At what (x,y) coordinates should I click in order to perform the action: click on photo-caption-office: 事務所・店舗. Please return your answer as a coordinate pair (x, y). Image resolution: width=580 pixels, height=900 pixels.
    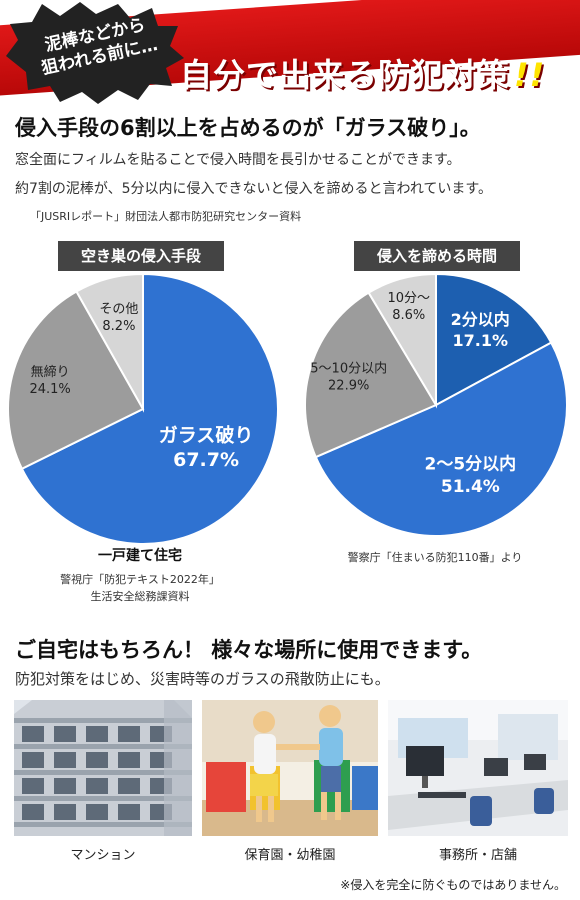
    Looking at the image, I should click on (477, 855).